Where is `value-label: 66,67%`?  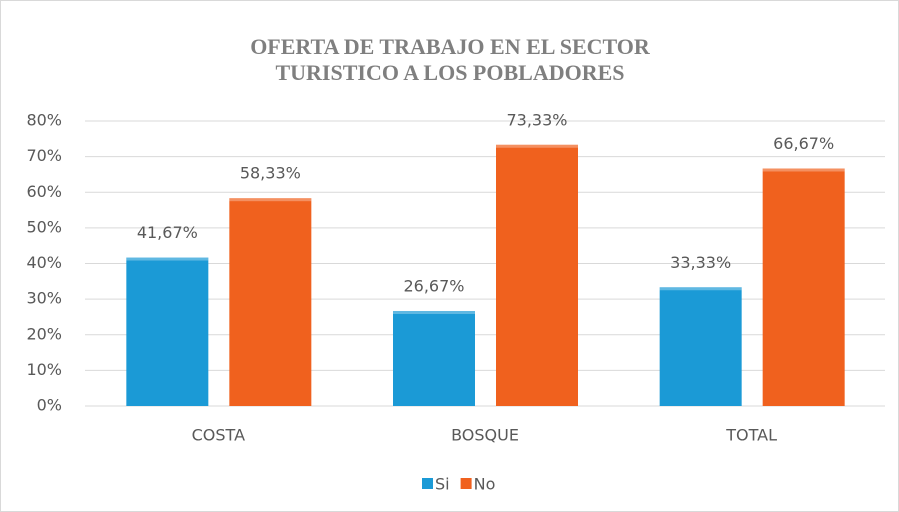 value-label: 66,67% is located at coordinates (803, 143).